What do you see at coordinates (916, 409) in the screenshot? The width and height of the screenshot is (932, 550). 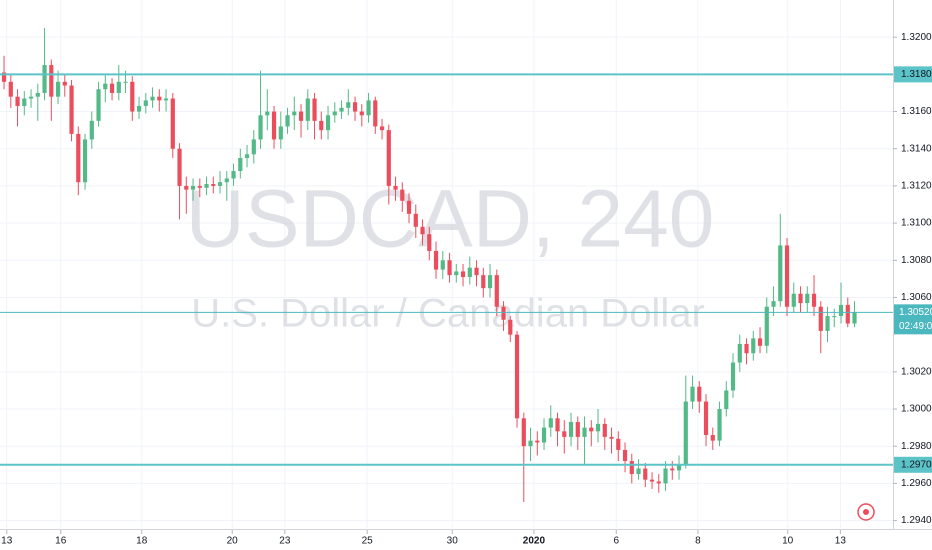 I see `y-tick-label: 1.30000` at bounding box center [916, 409].